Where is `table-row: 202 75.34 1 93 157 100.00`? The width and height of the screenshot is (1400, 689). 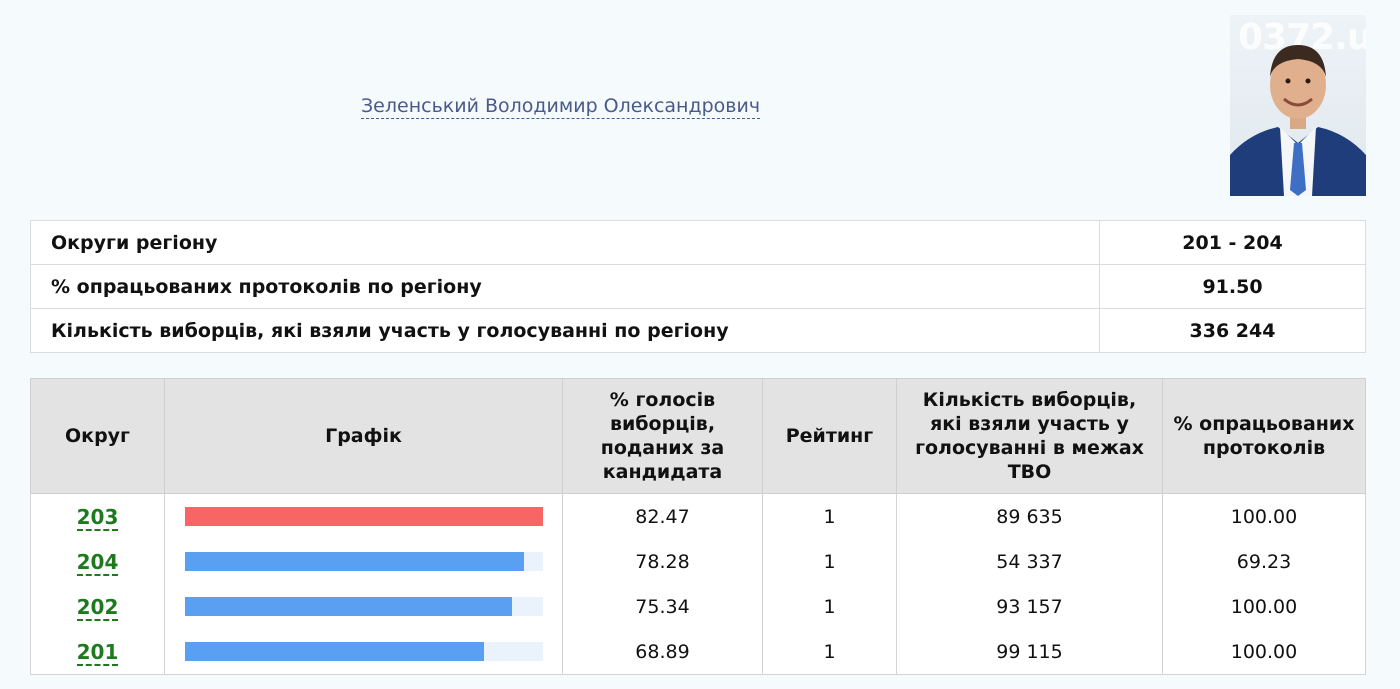 table-row: 202 75.34 1 93 157 100.00 is located at coordinates (698, 606).